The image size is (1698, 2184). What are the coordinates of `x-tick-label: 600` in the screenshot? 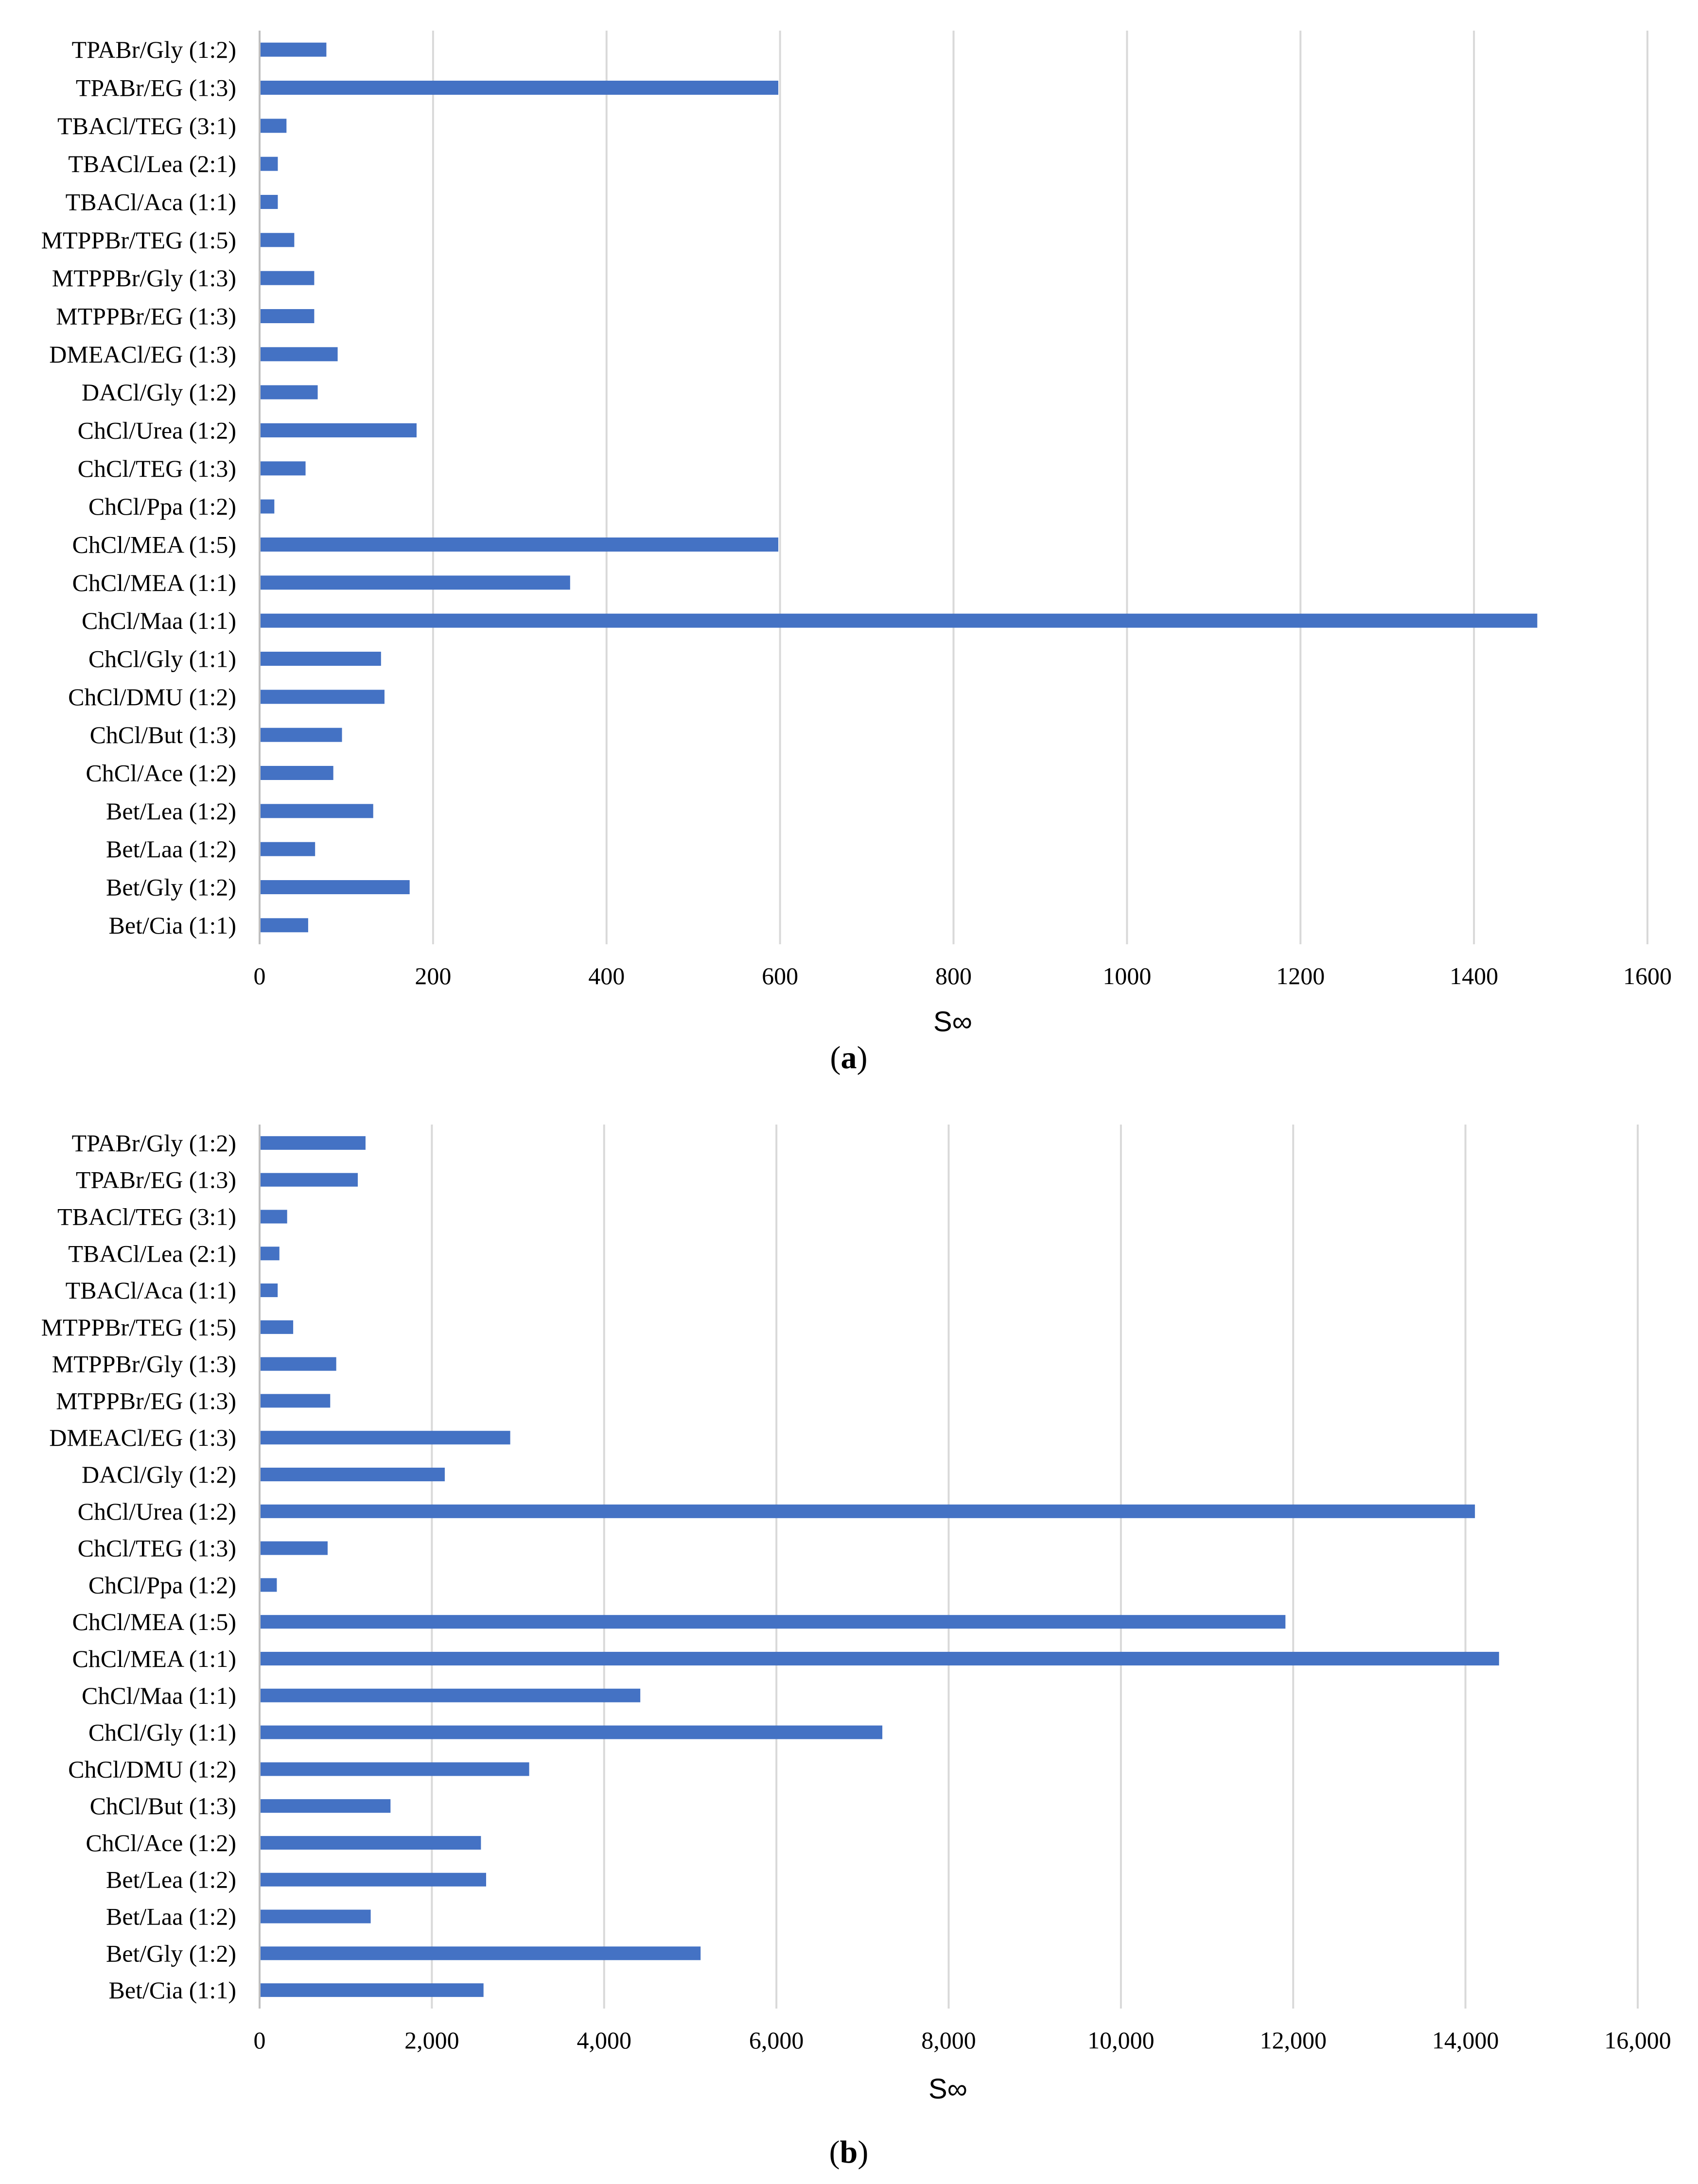 It's located at (780, 975).